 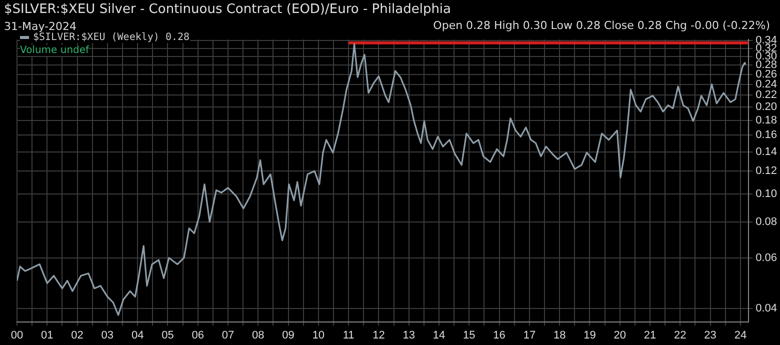 What do you see at coordinates (469, 335) in the screenshot?
I see `x-tick-label: 15` at bounding box center [469, 335].